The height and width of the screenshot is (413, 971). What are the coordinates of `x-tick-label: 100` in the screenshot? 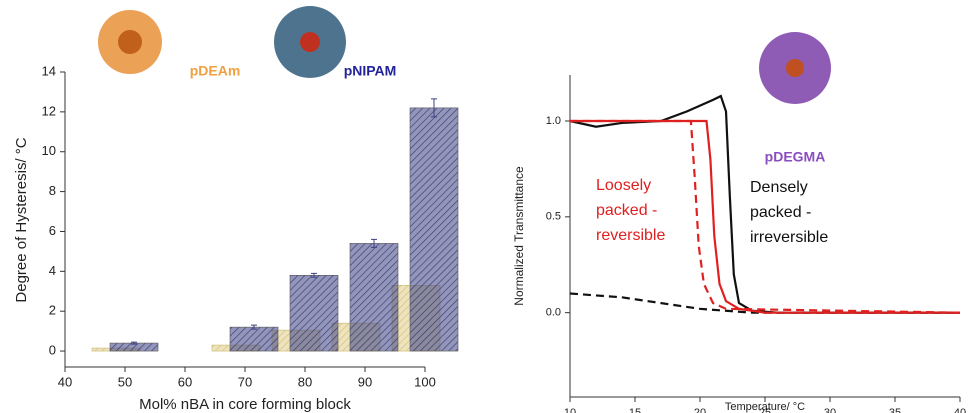 It's located at (425, 381).